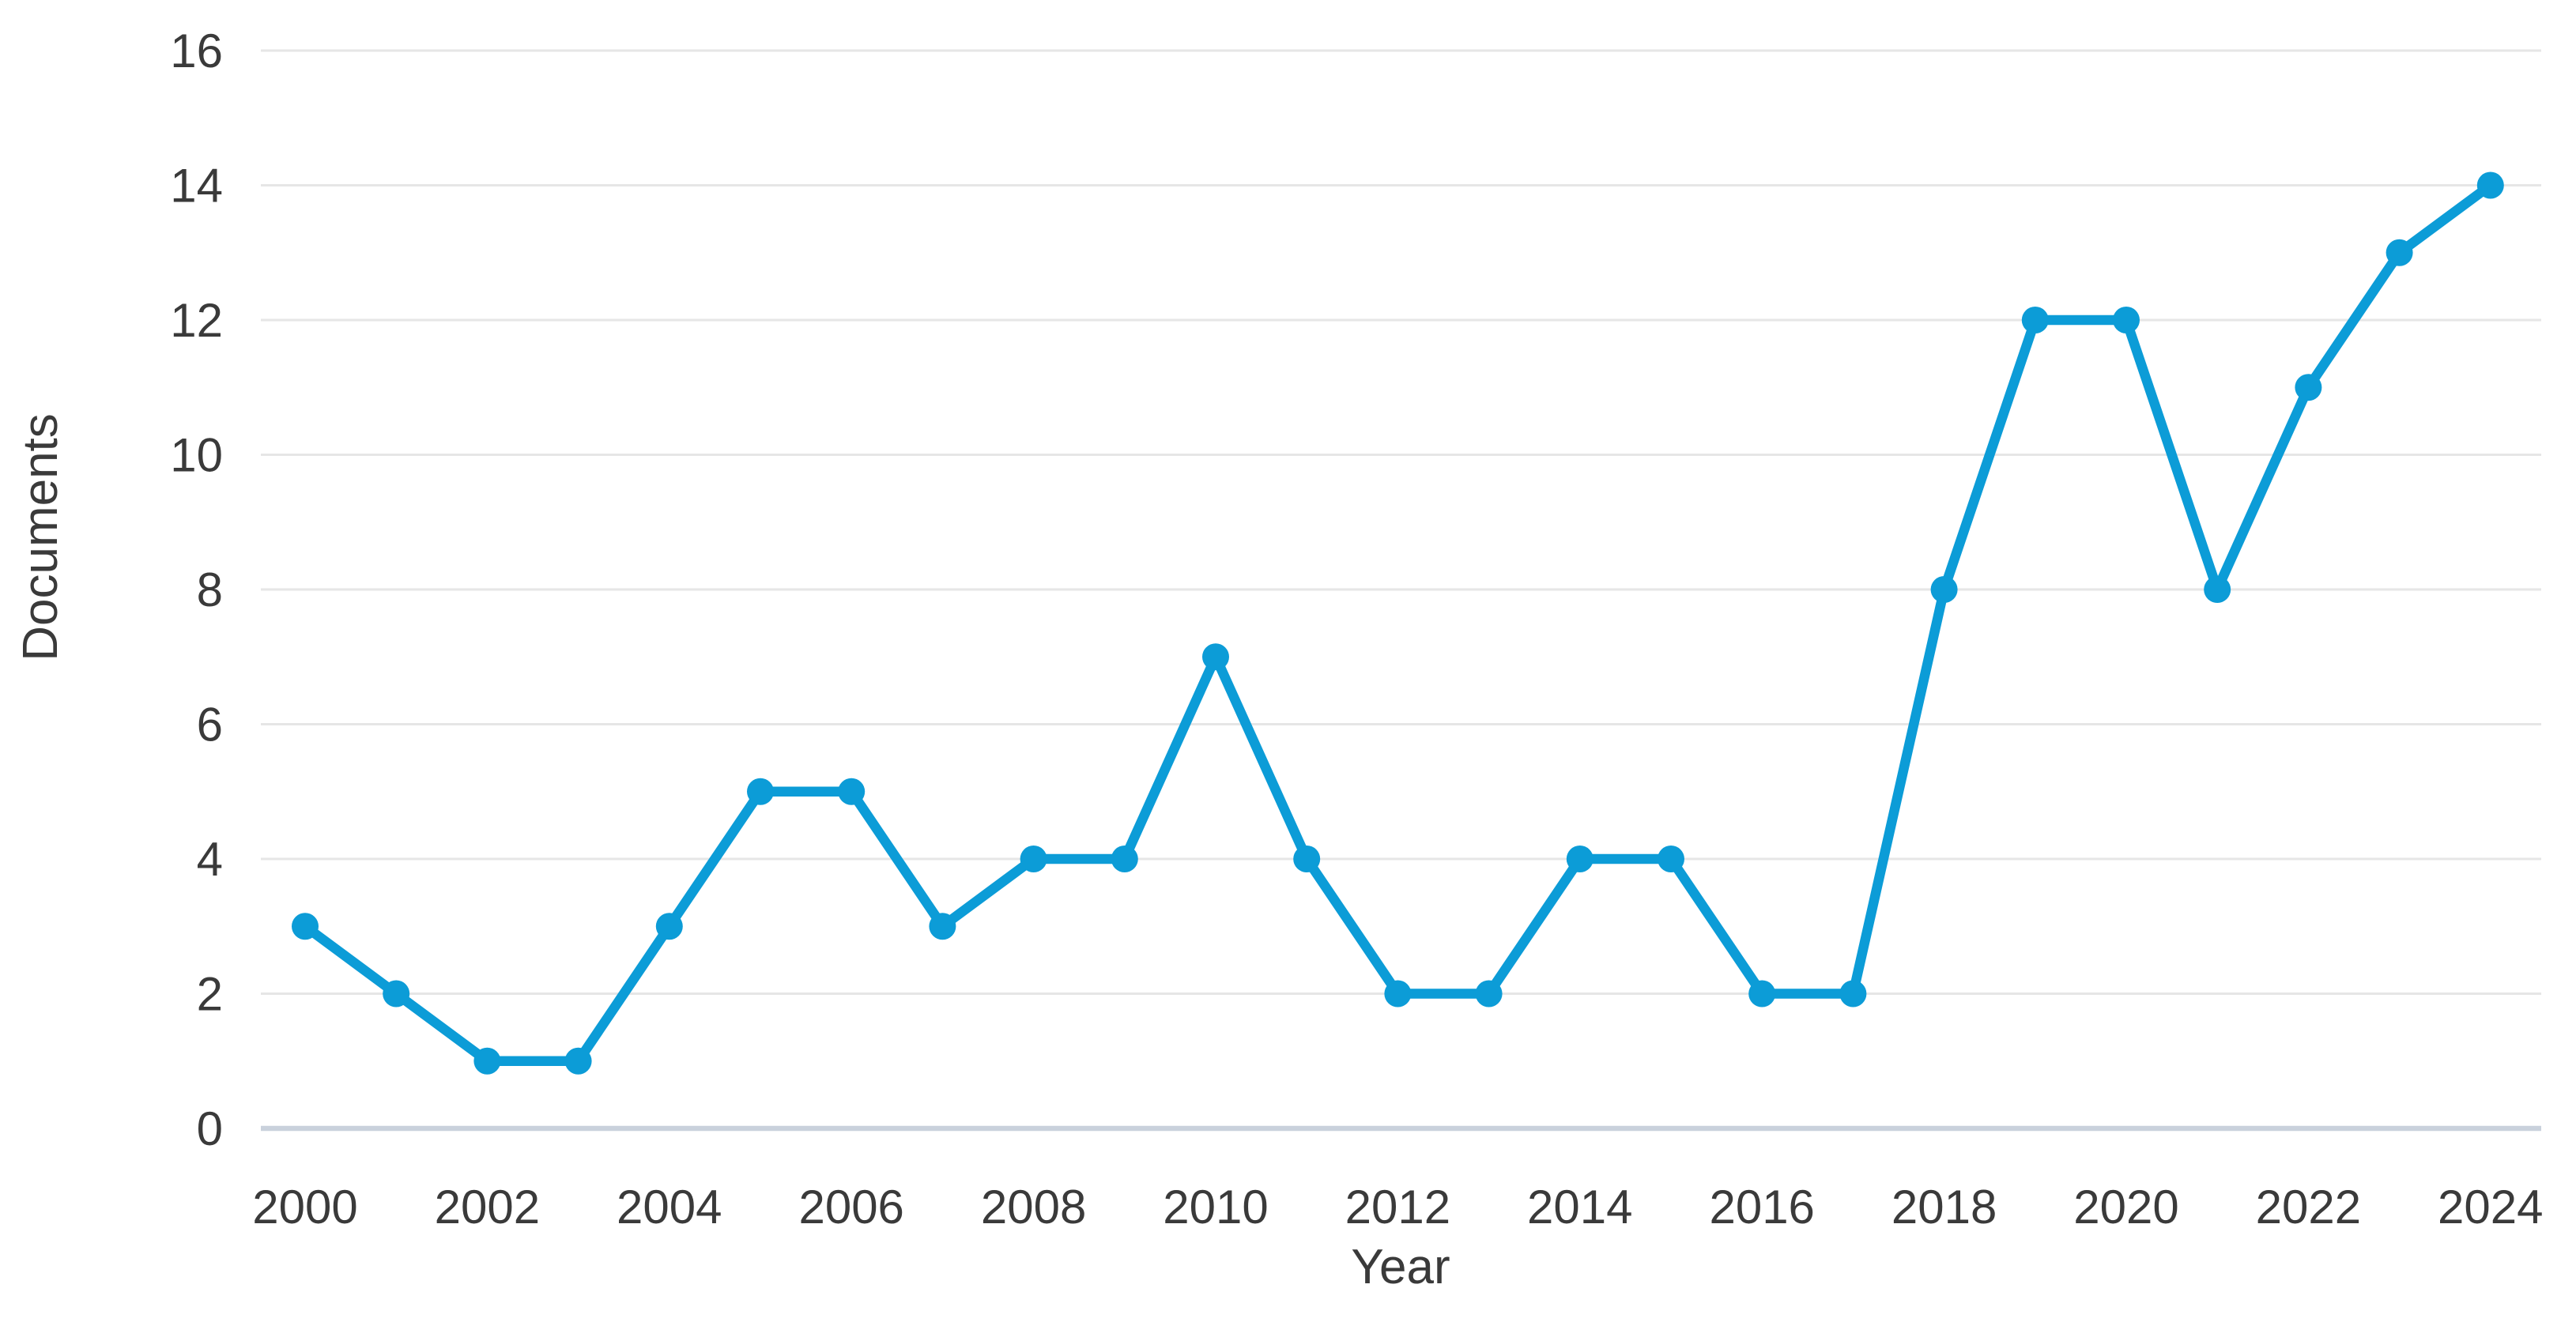 The width and height of the screenshot is (2576, 1322). Describe the element at coordinates (2217, 589) in the screenshot. I see `data-point-2021` at that location.